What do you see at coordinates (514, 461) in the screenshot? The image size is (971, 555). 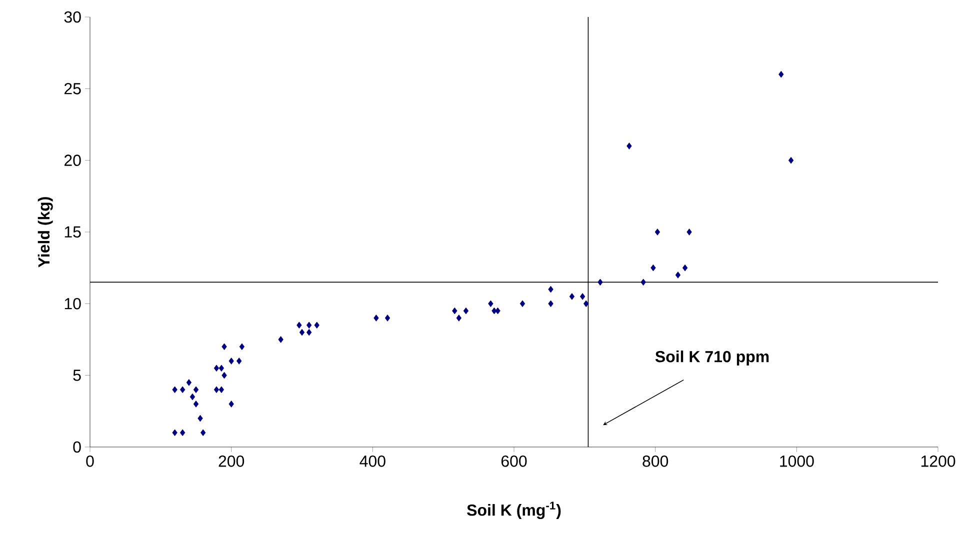 I see `x-tick-label: 600` at bounding box center [514, 461].